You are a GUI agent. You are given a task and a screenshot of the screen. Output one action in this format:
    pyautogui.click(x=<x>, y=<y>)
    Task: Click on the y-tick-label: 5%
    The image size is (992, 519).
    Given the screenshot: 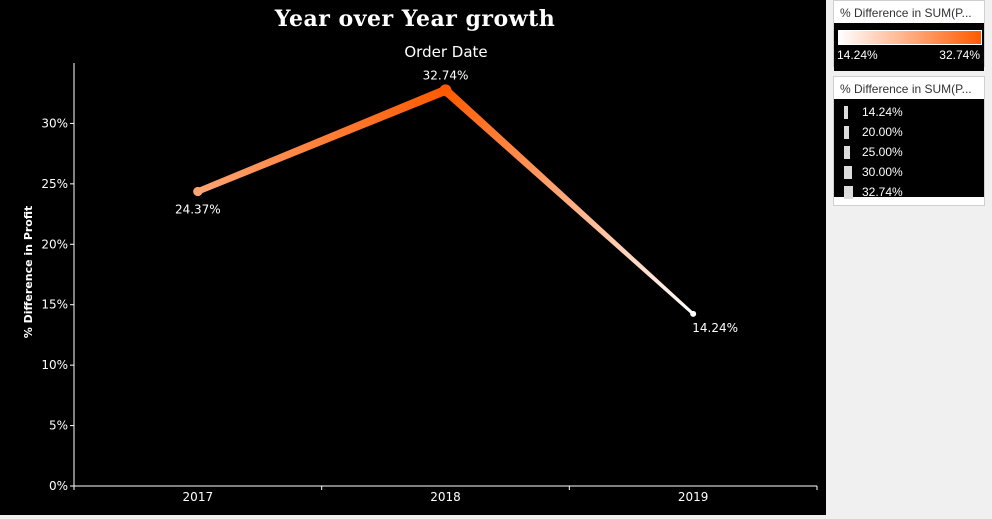 What is the action you would take?
    pyautogui.click(x=58, y=426)
    